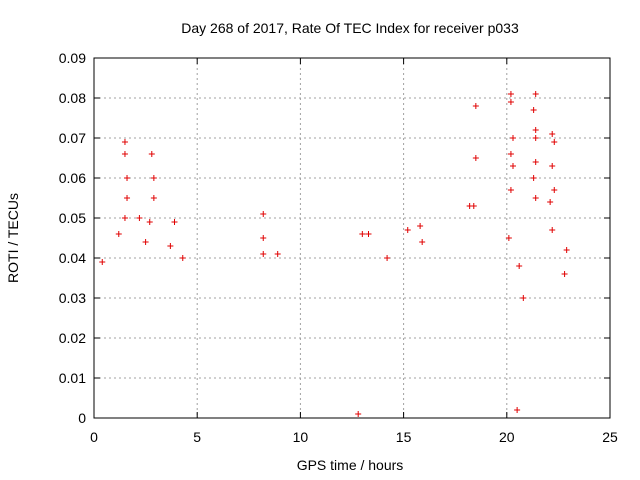  I want to click on x-tick-label: 5, so click(197, 437).